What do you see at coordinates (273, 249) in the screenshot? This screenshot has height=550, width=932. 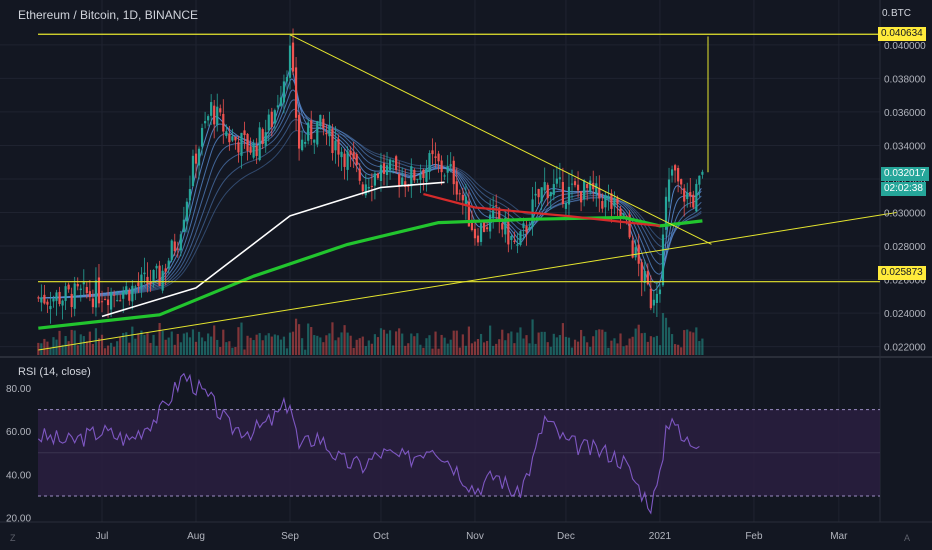 I see `moving-average-white` at bounding box center [273, 249].